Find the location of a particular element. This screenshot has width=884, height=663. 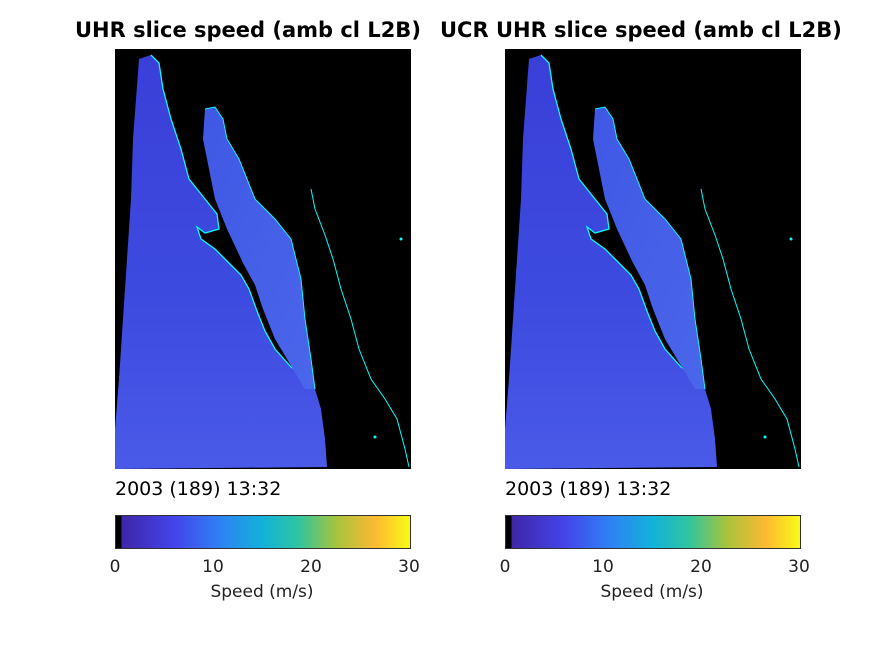

panel-title: UHR slice speed (amb cl L2B) is located at coordinates (248, 30).